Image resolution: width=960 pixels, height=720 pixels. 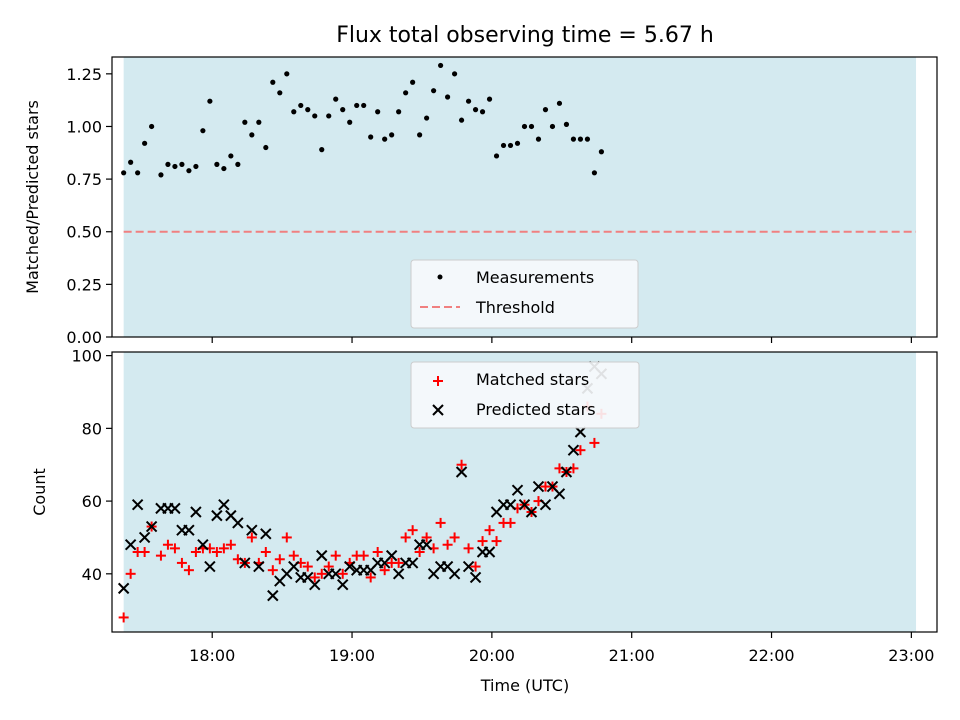 What do you see at coordinates (632, 655) in the screenshot?
I see `bottom-x-tick-label: 21:00` at bounding box center [632, 655].